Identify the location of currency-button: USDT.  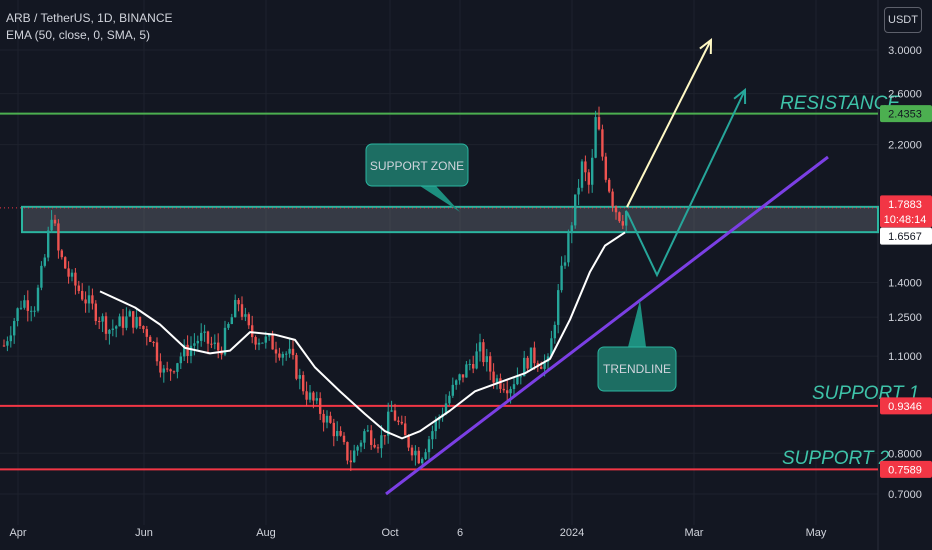
(903, 20).